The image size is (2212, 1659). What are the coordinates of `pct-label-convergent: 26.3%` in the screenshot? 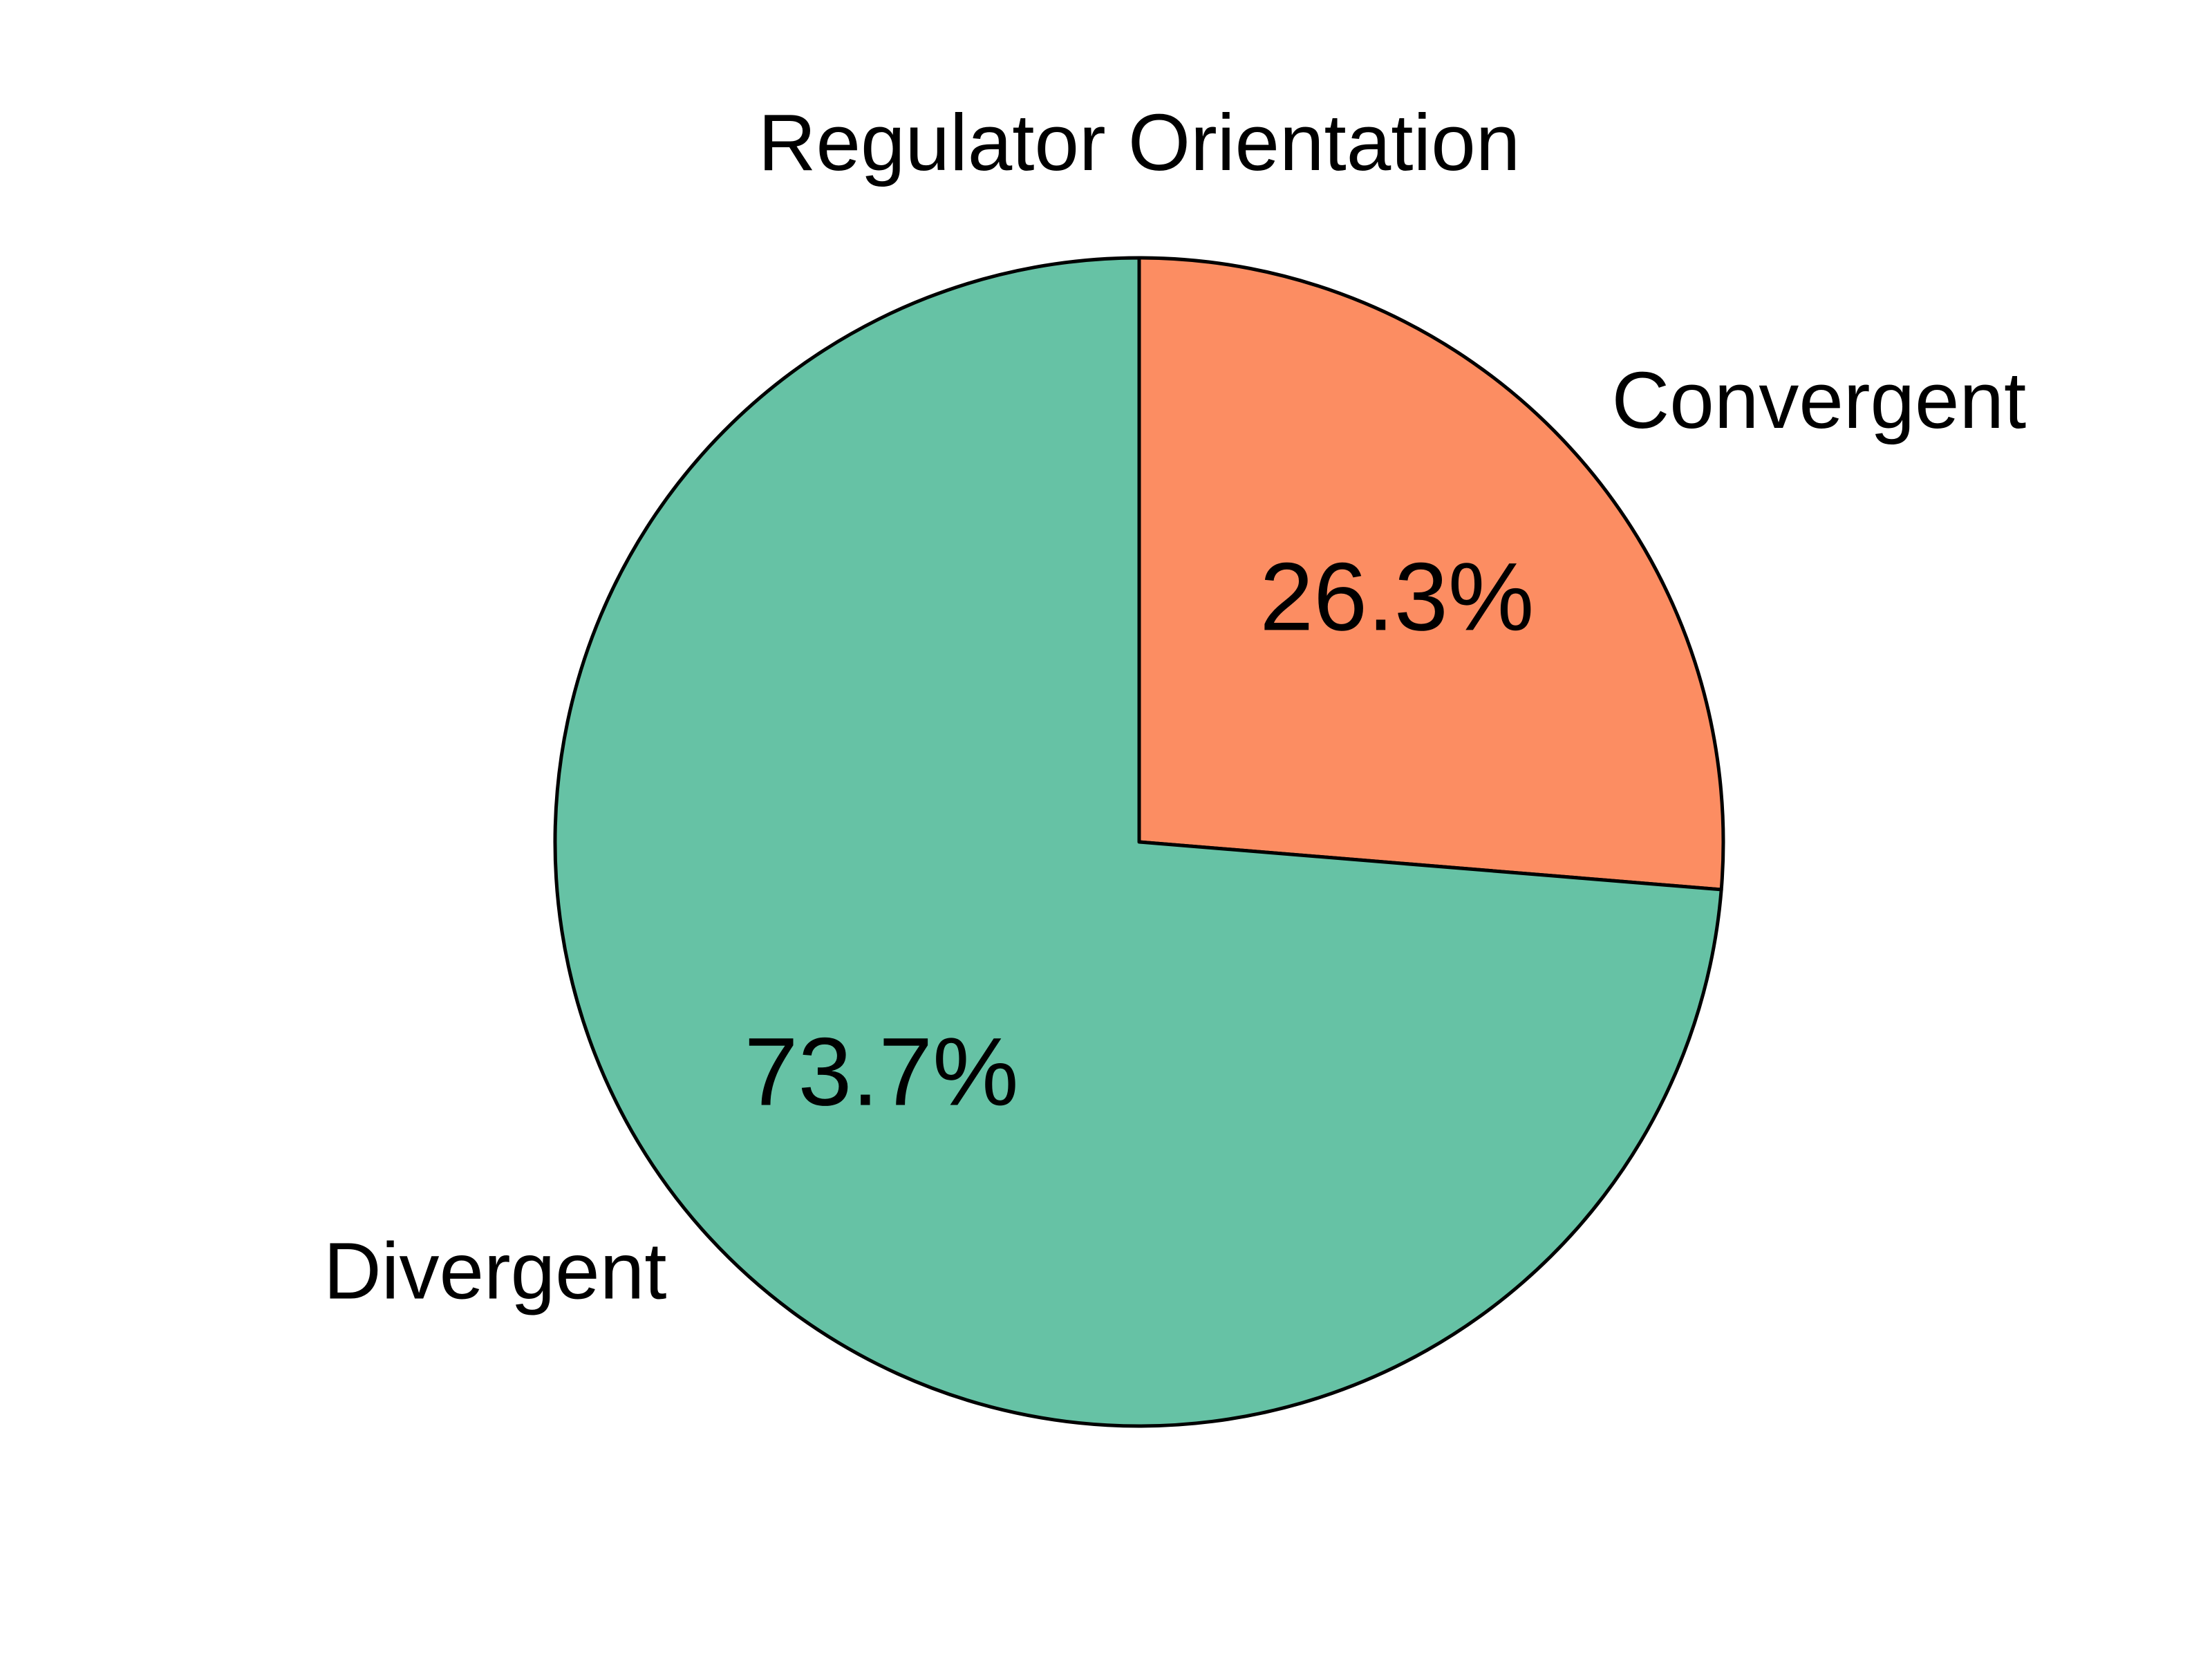 It's located at (1396, 596).